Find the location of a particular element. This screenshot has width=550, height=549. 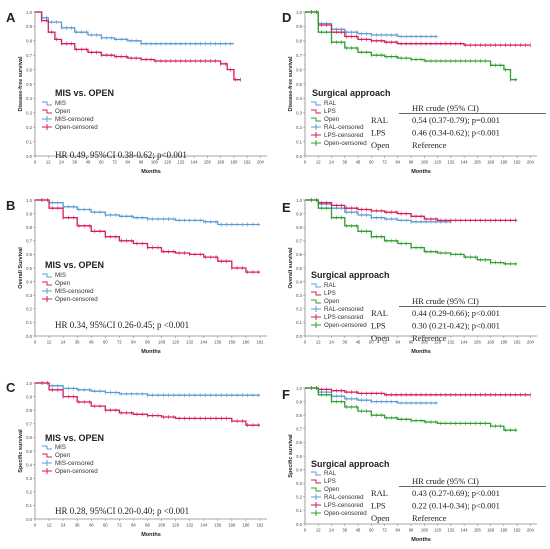

panel-label: A is located at coordinates (11, 17).